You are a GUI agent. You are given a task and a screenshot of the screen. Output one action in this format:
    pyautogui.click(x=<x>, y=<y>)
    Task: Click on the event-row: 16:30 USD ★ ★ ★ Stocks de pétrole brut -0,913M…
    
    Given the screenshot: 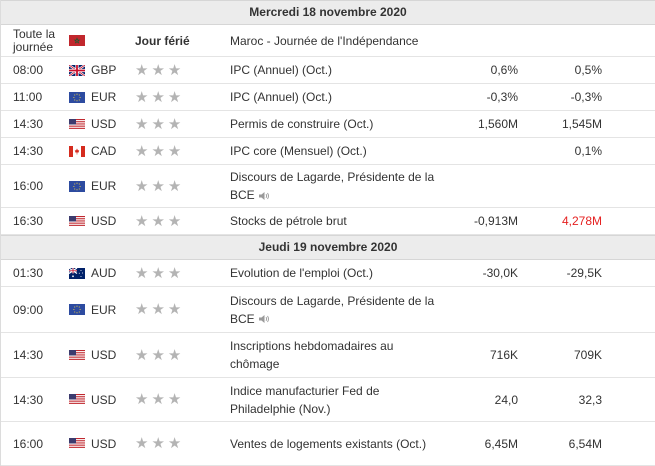 What is the action you would take?
    pyautogui.click(x=328, y=221)
    